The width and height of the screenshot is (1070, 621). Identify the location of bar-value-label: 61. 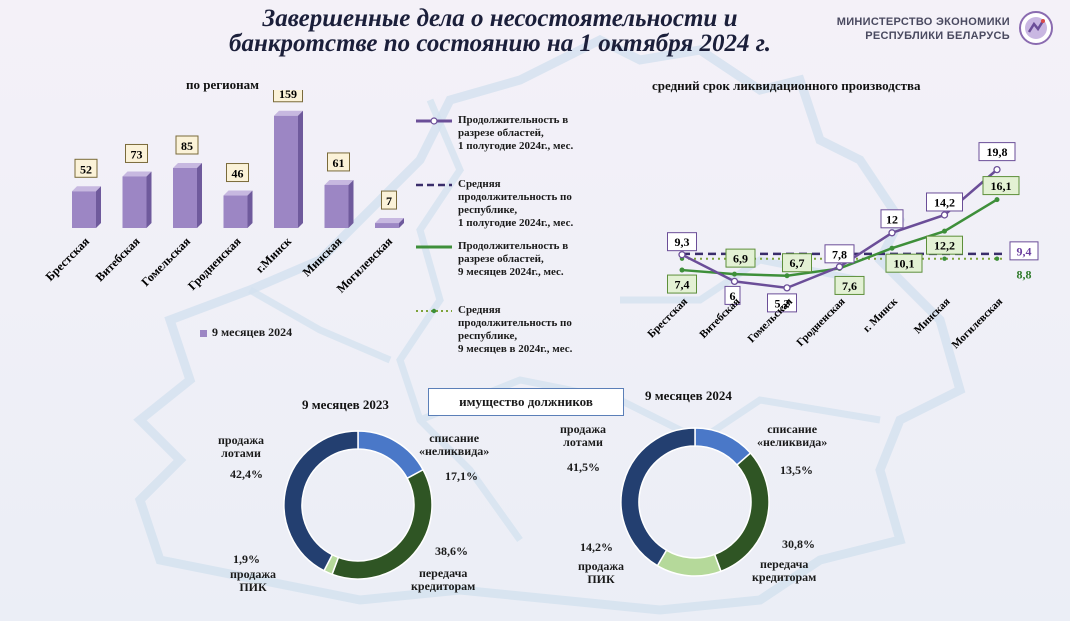
(339, 163).